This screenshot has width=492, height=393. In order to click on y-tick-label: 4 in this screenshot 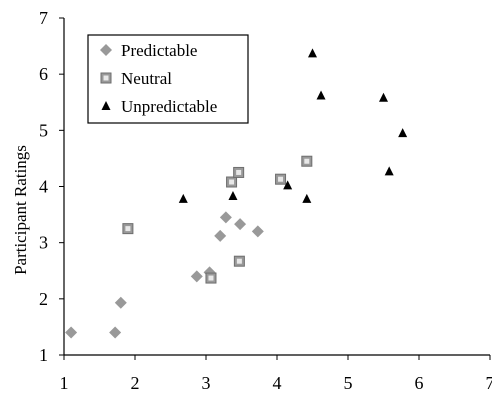, I will do `click(43, 187)`.